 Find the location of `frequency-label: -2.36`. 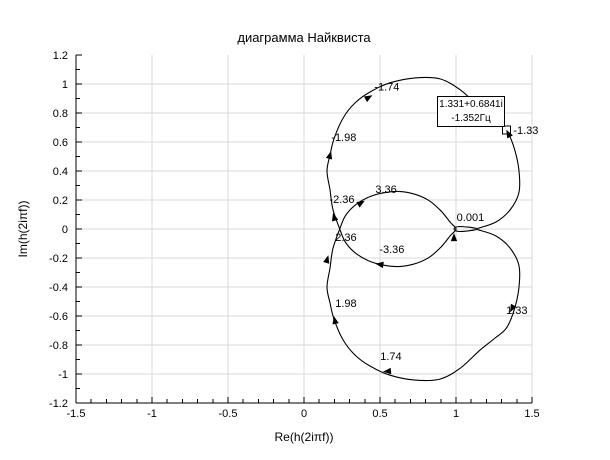

frequency-label: -2.36 is located at coordinates (341, 200).